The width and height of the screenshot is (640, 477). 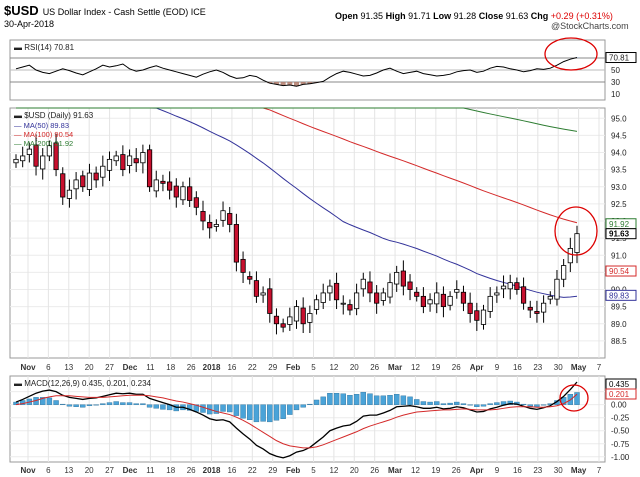 What do you see at coordinates (372, 16) in the screenshot?
I see `open-value: 91.35` at bounding box center [372, 16].